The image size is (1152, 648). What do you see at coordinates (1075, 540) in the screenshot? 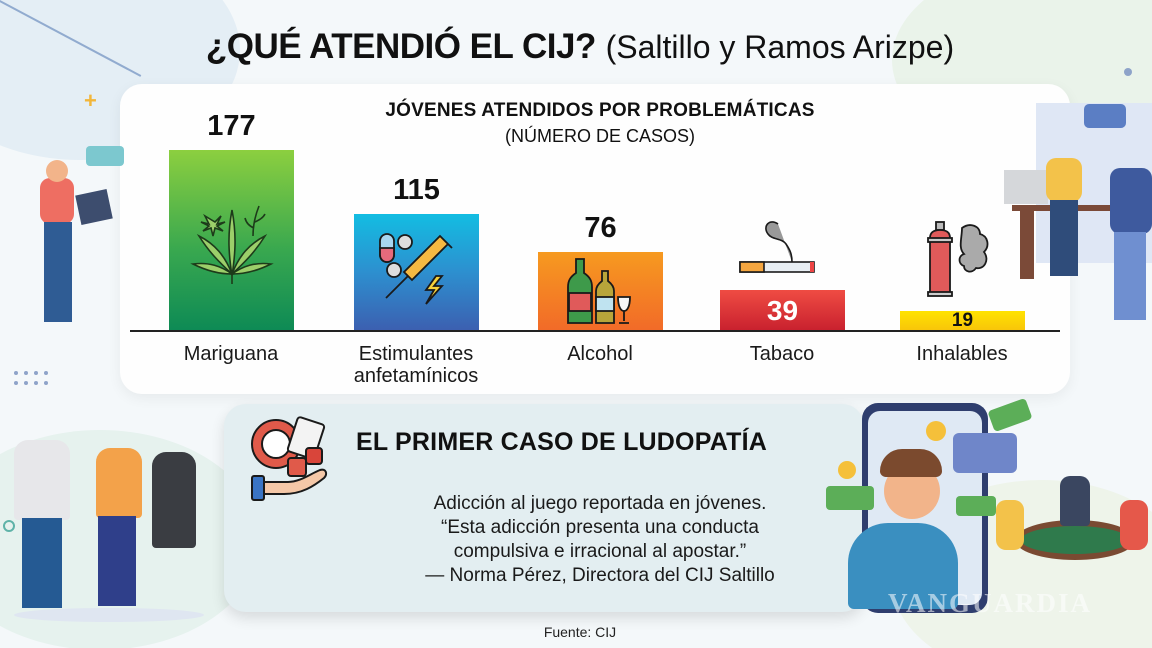
I see `casino-table` at bounding box center [1075, 540].